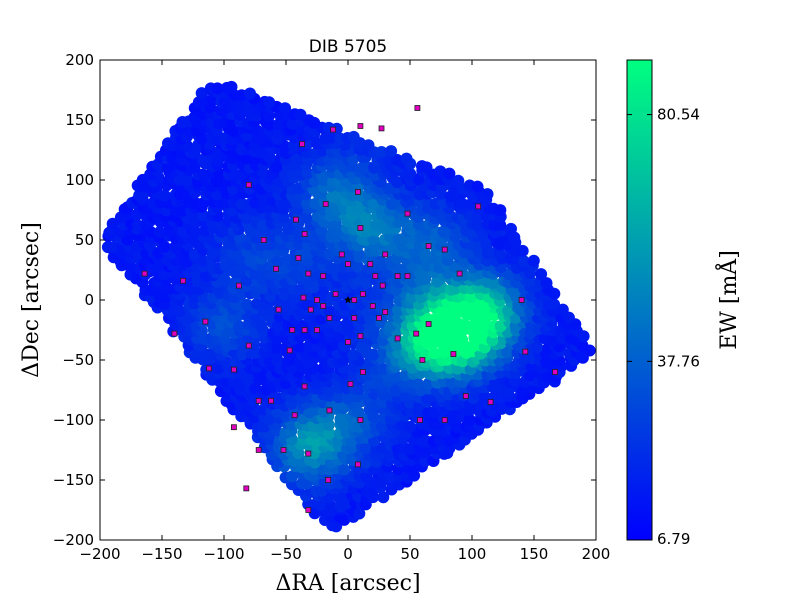 This screenshot has width=800, height=600. I want to click on x-tick-label: −150, so click(161, 554).